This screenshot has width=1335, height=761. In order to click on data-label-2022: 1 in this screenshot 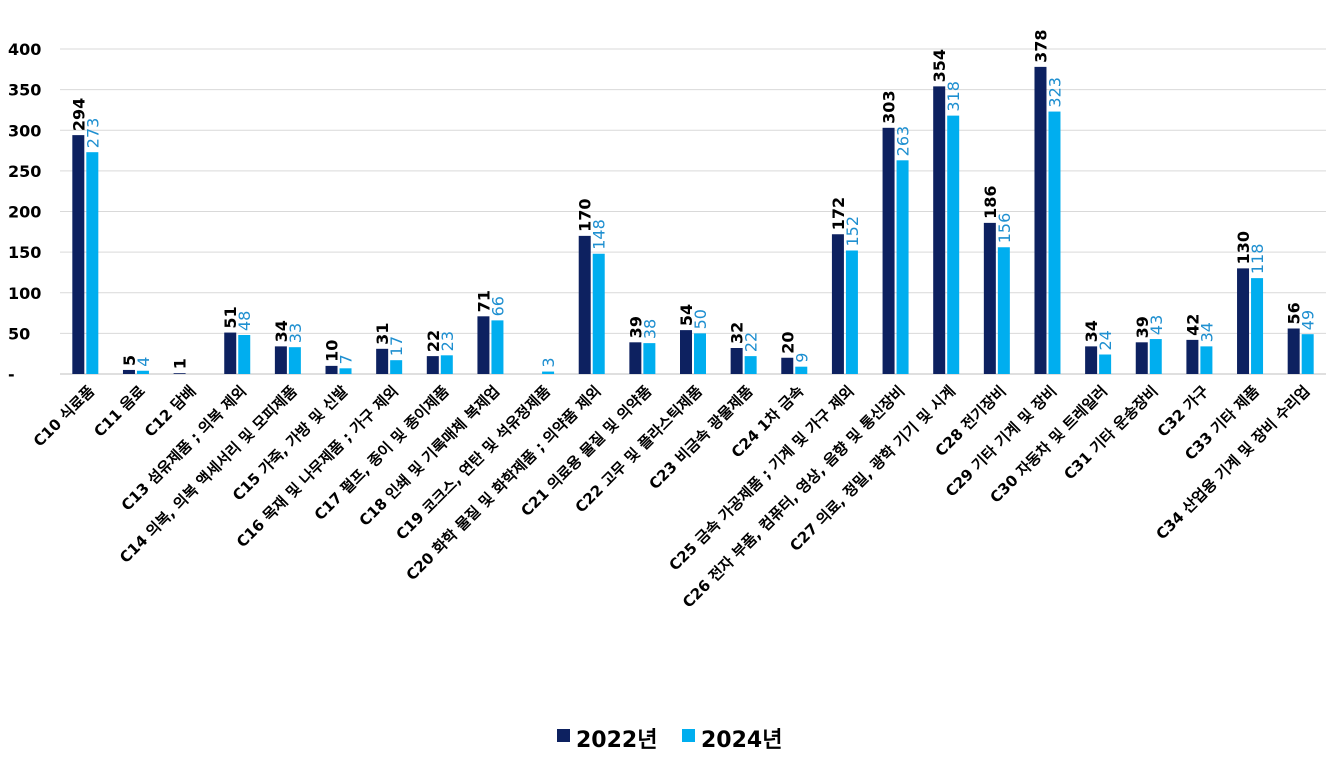, I will do `click(180, 363)`.